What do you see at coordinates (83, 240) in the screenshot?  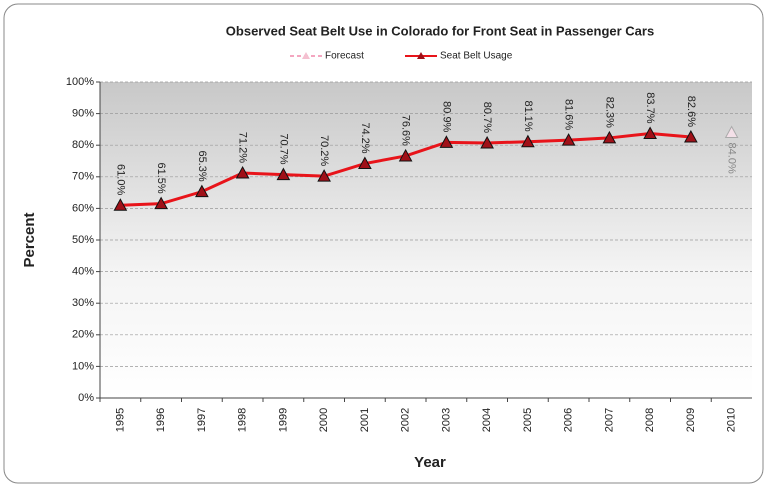 I see `y-tick-label: 50%` at bounding box center [83, 240].